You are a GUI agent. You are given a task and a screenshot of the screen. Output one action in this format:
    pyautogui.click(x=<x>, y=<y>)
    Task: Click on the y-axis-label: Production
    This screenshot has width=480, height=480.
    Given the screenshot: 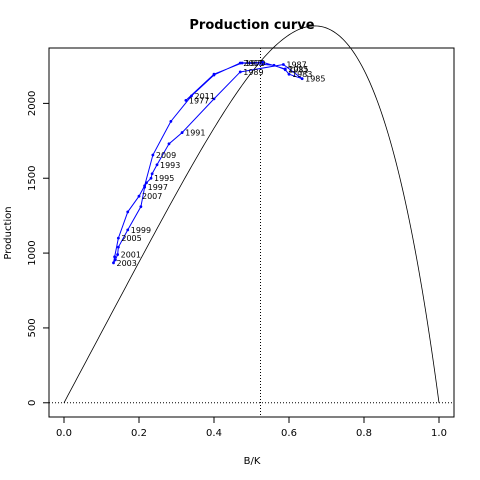 What is the action you would take?
    pyautogui.click(x=8, y=232)
    